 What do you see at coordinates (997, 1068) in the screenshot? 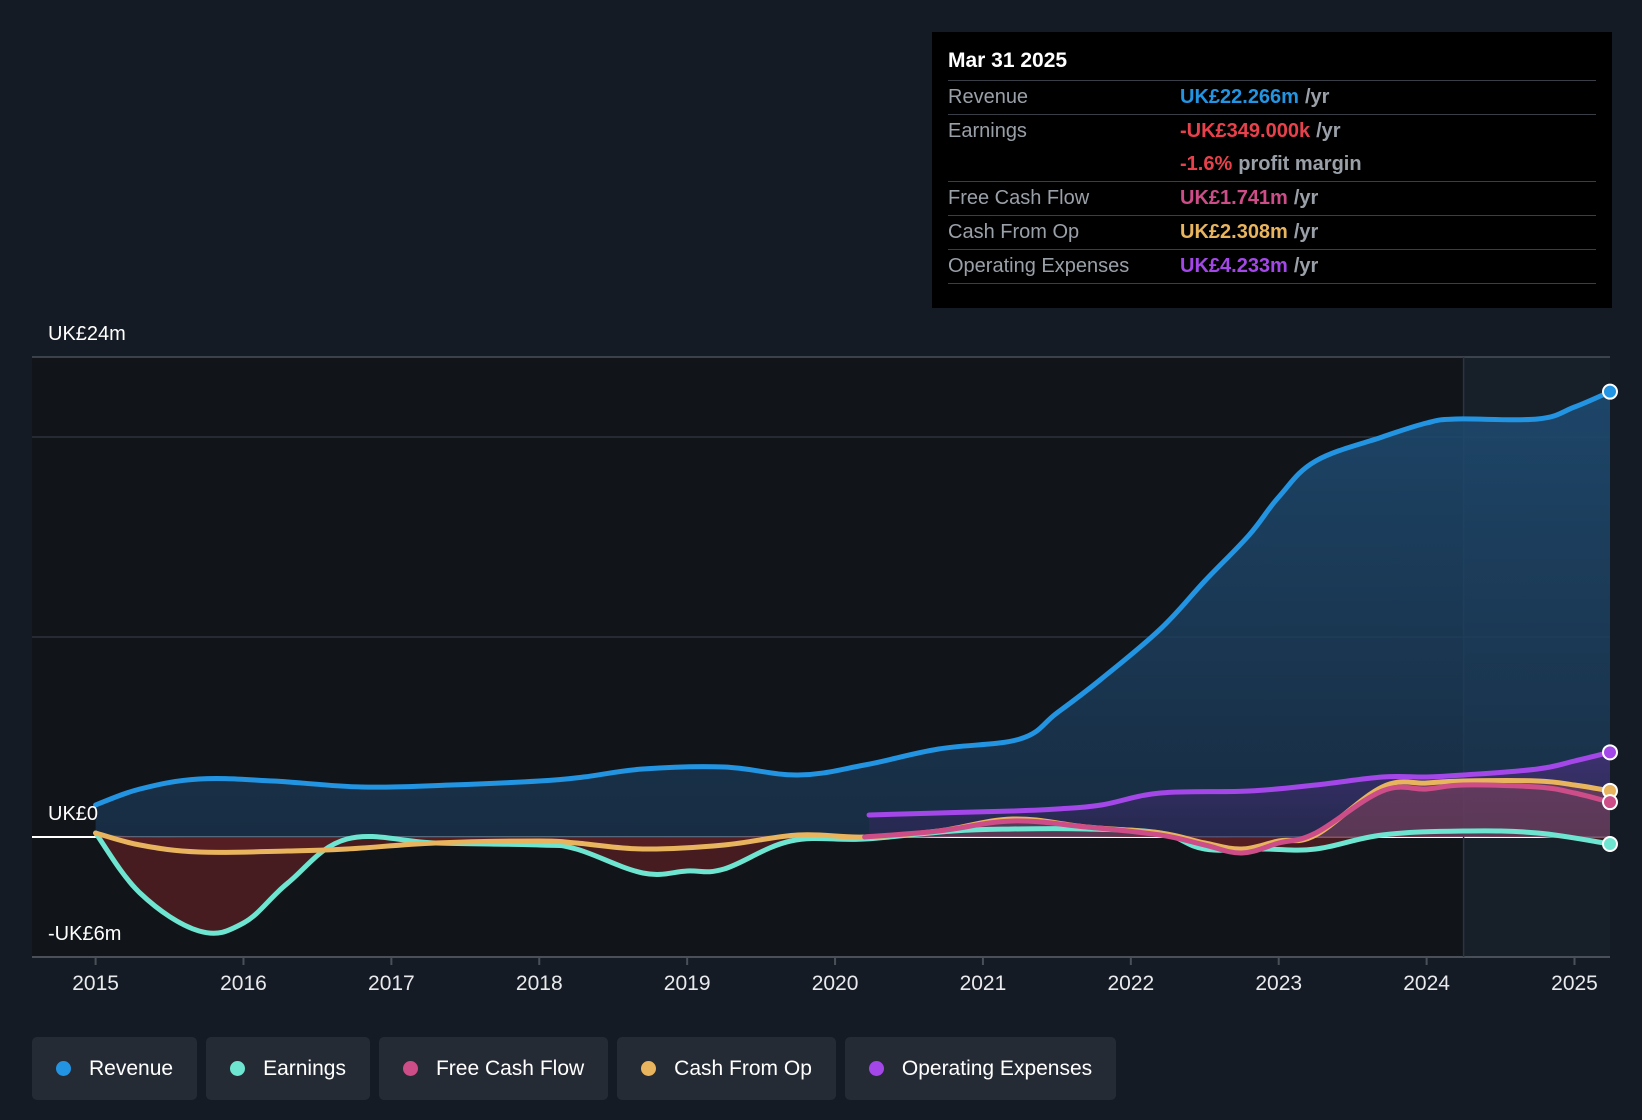
I see `legend-label: Operating Expenses` at bounding box center [997, 1068].